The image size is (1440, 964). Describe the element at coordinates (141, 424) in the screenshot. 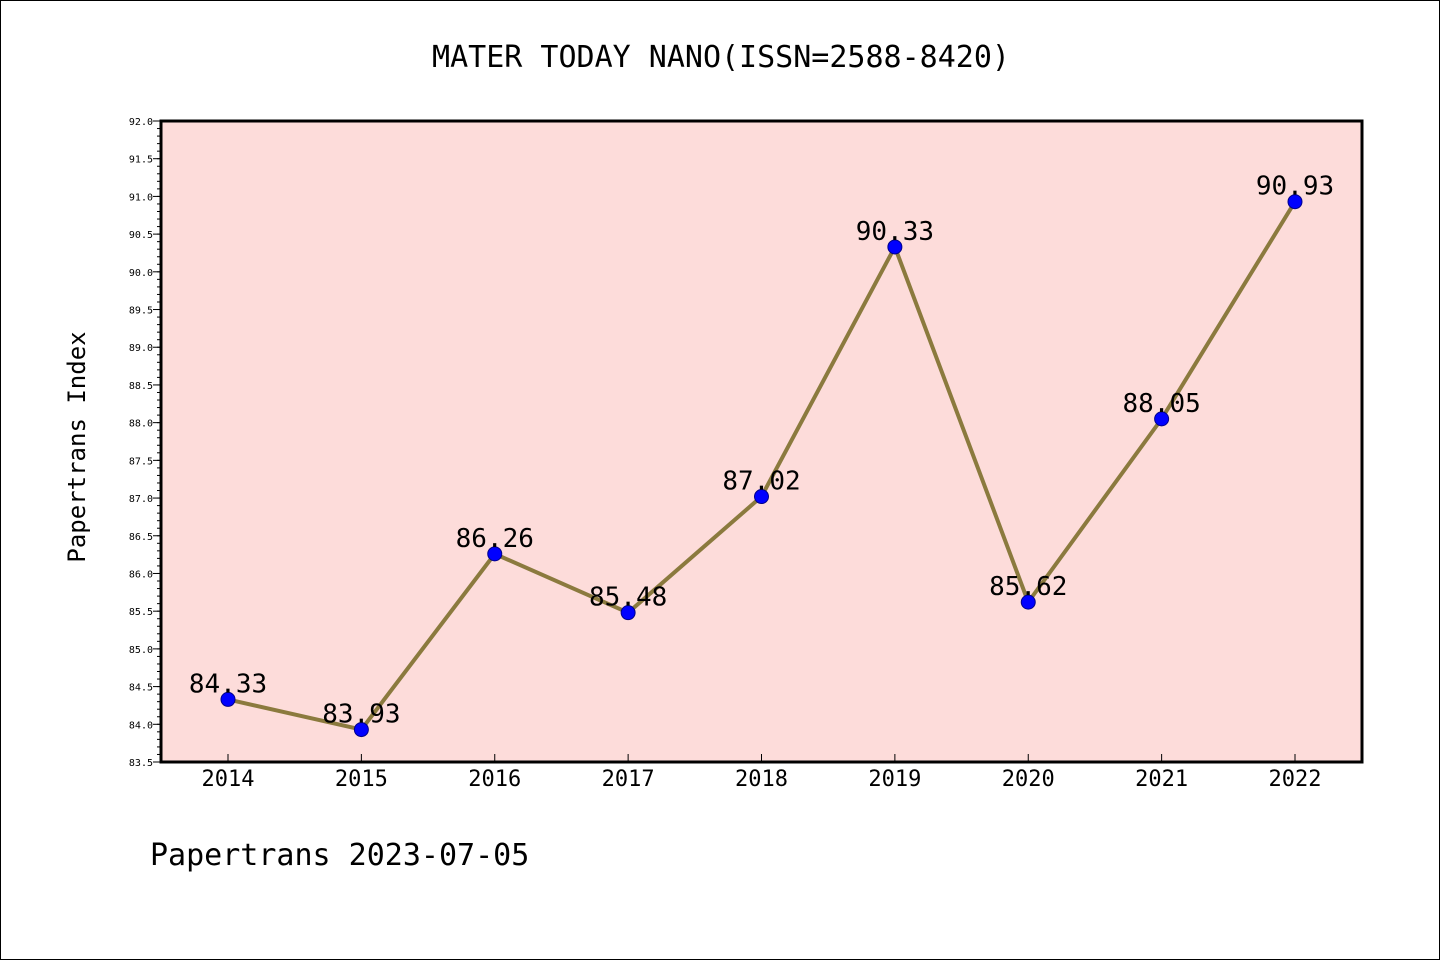

I see `y-tick-label: 88.0` at that location.